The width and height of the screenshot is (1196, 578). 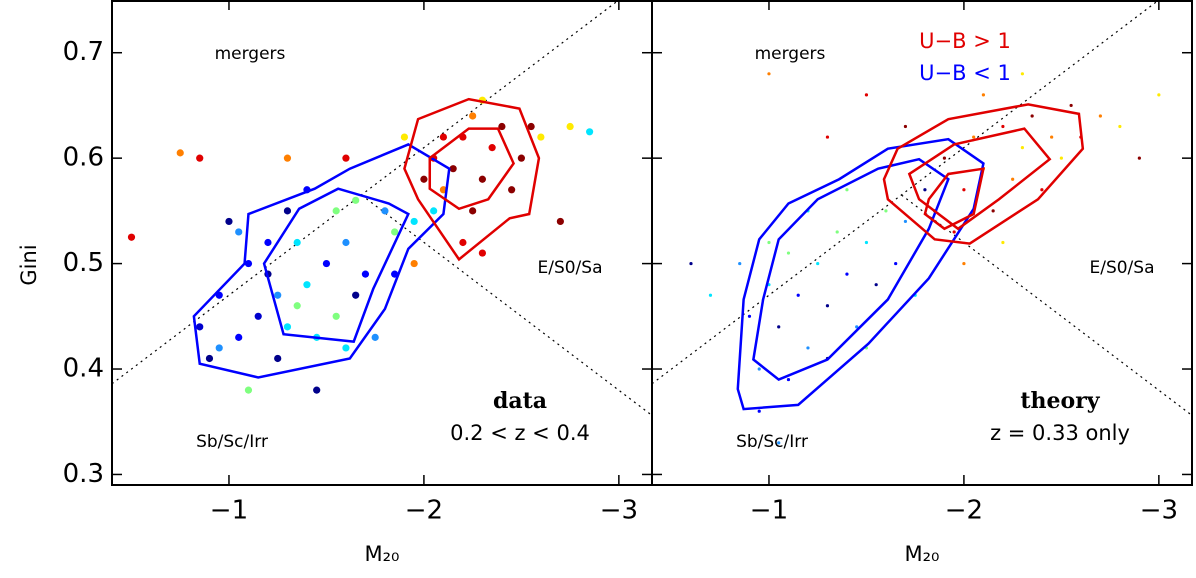 What do you see at coordinates (29, 264) in the screenshot?
I see `y-axis-label: Gini` at bounding box center [29, 264].